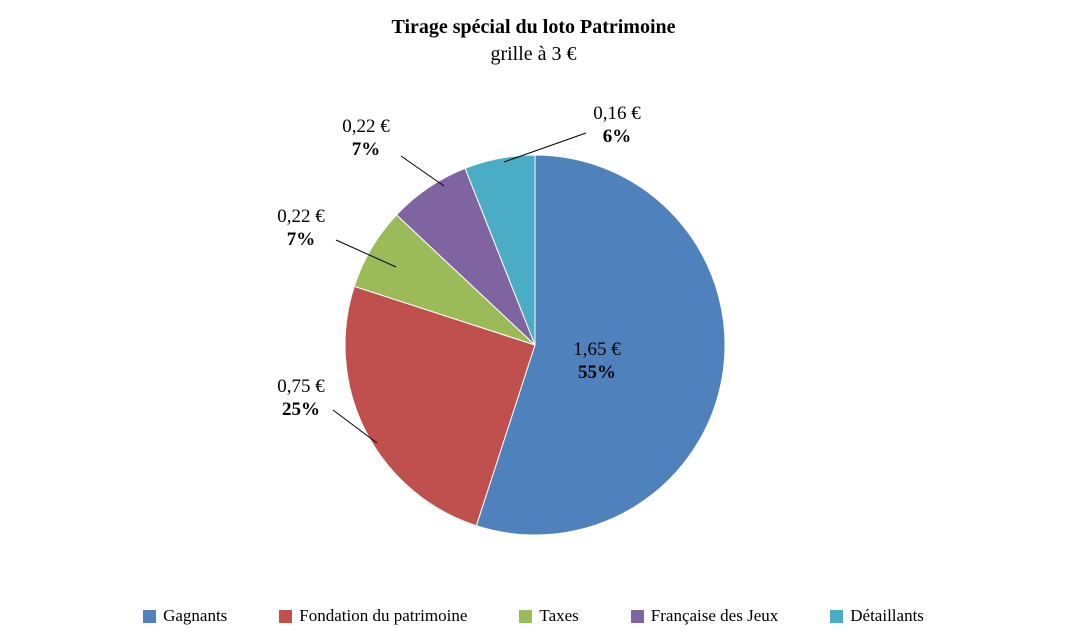 The image size is (1067, 642). Describe the element at coordinates (301, 239) in the screenshot. I see `slice-percent-label-taxes: 7%` at that location.